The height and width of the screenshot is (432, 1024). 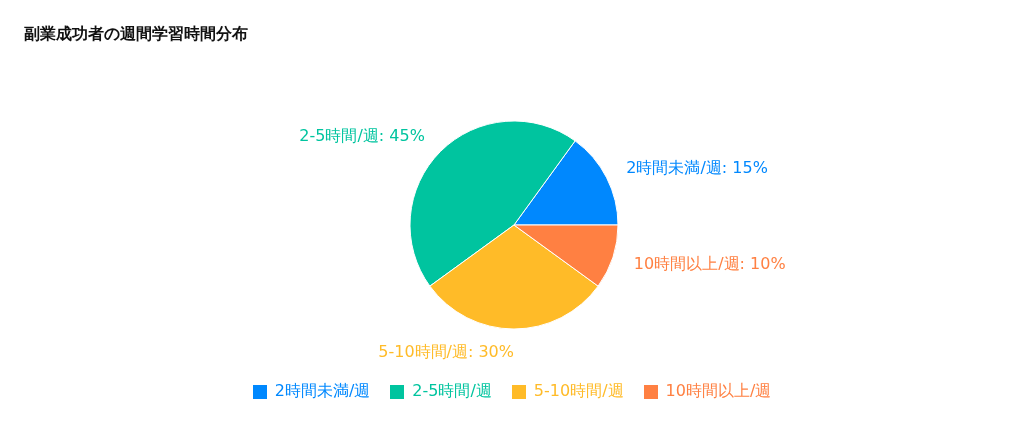 I want to click on data-label: 5-10時間/週: 30%, so click(x=446, y=351).